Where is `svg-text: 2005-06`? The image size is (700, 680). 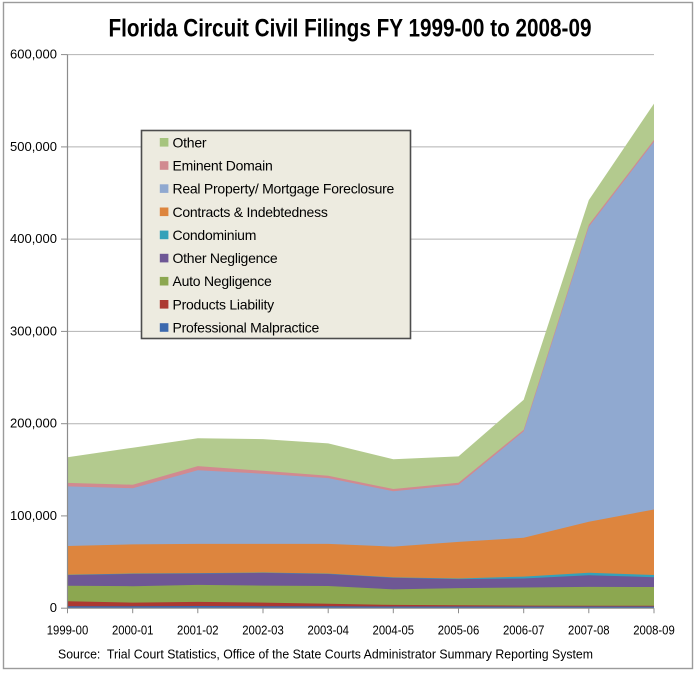
svg-text: 2005-06 is located at coordinates (459, 630).